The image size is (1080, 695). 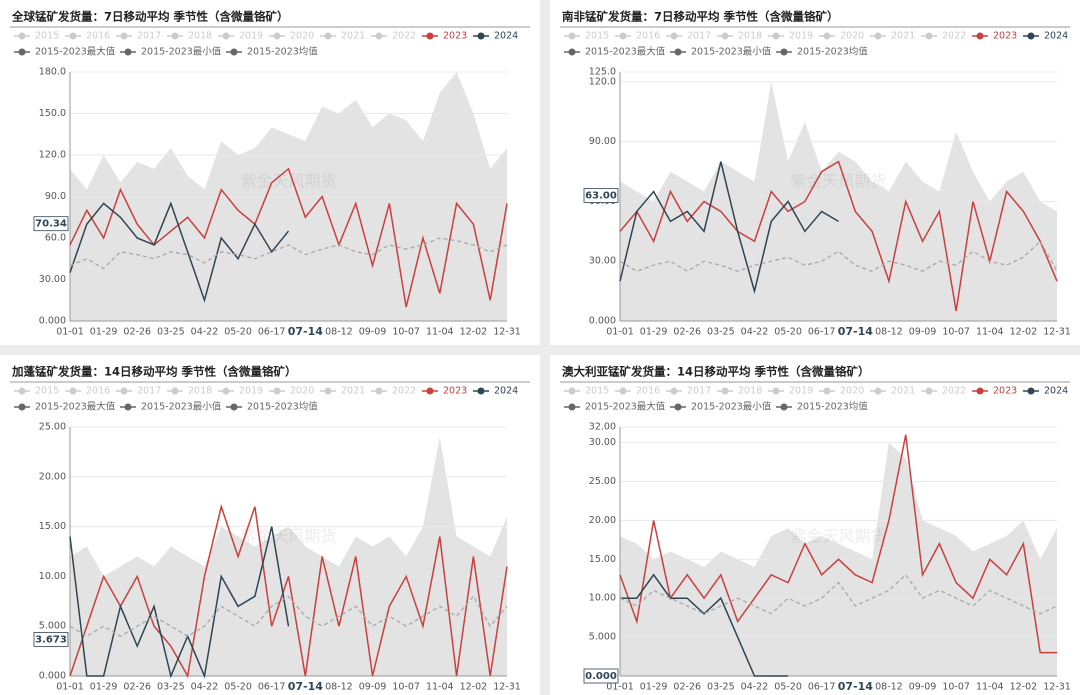 I want to click on y-tick-label: 5.000, so click(x=52, y=626).